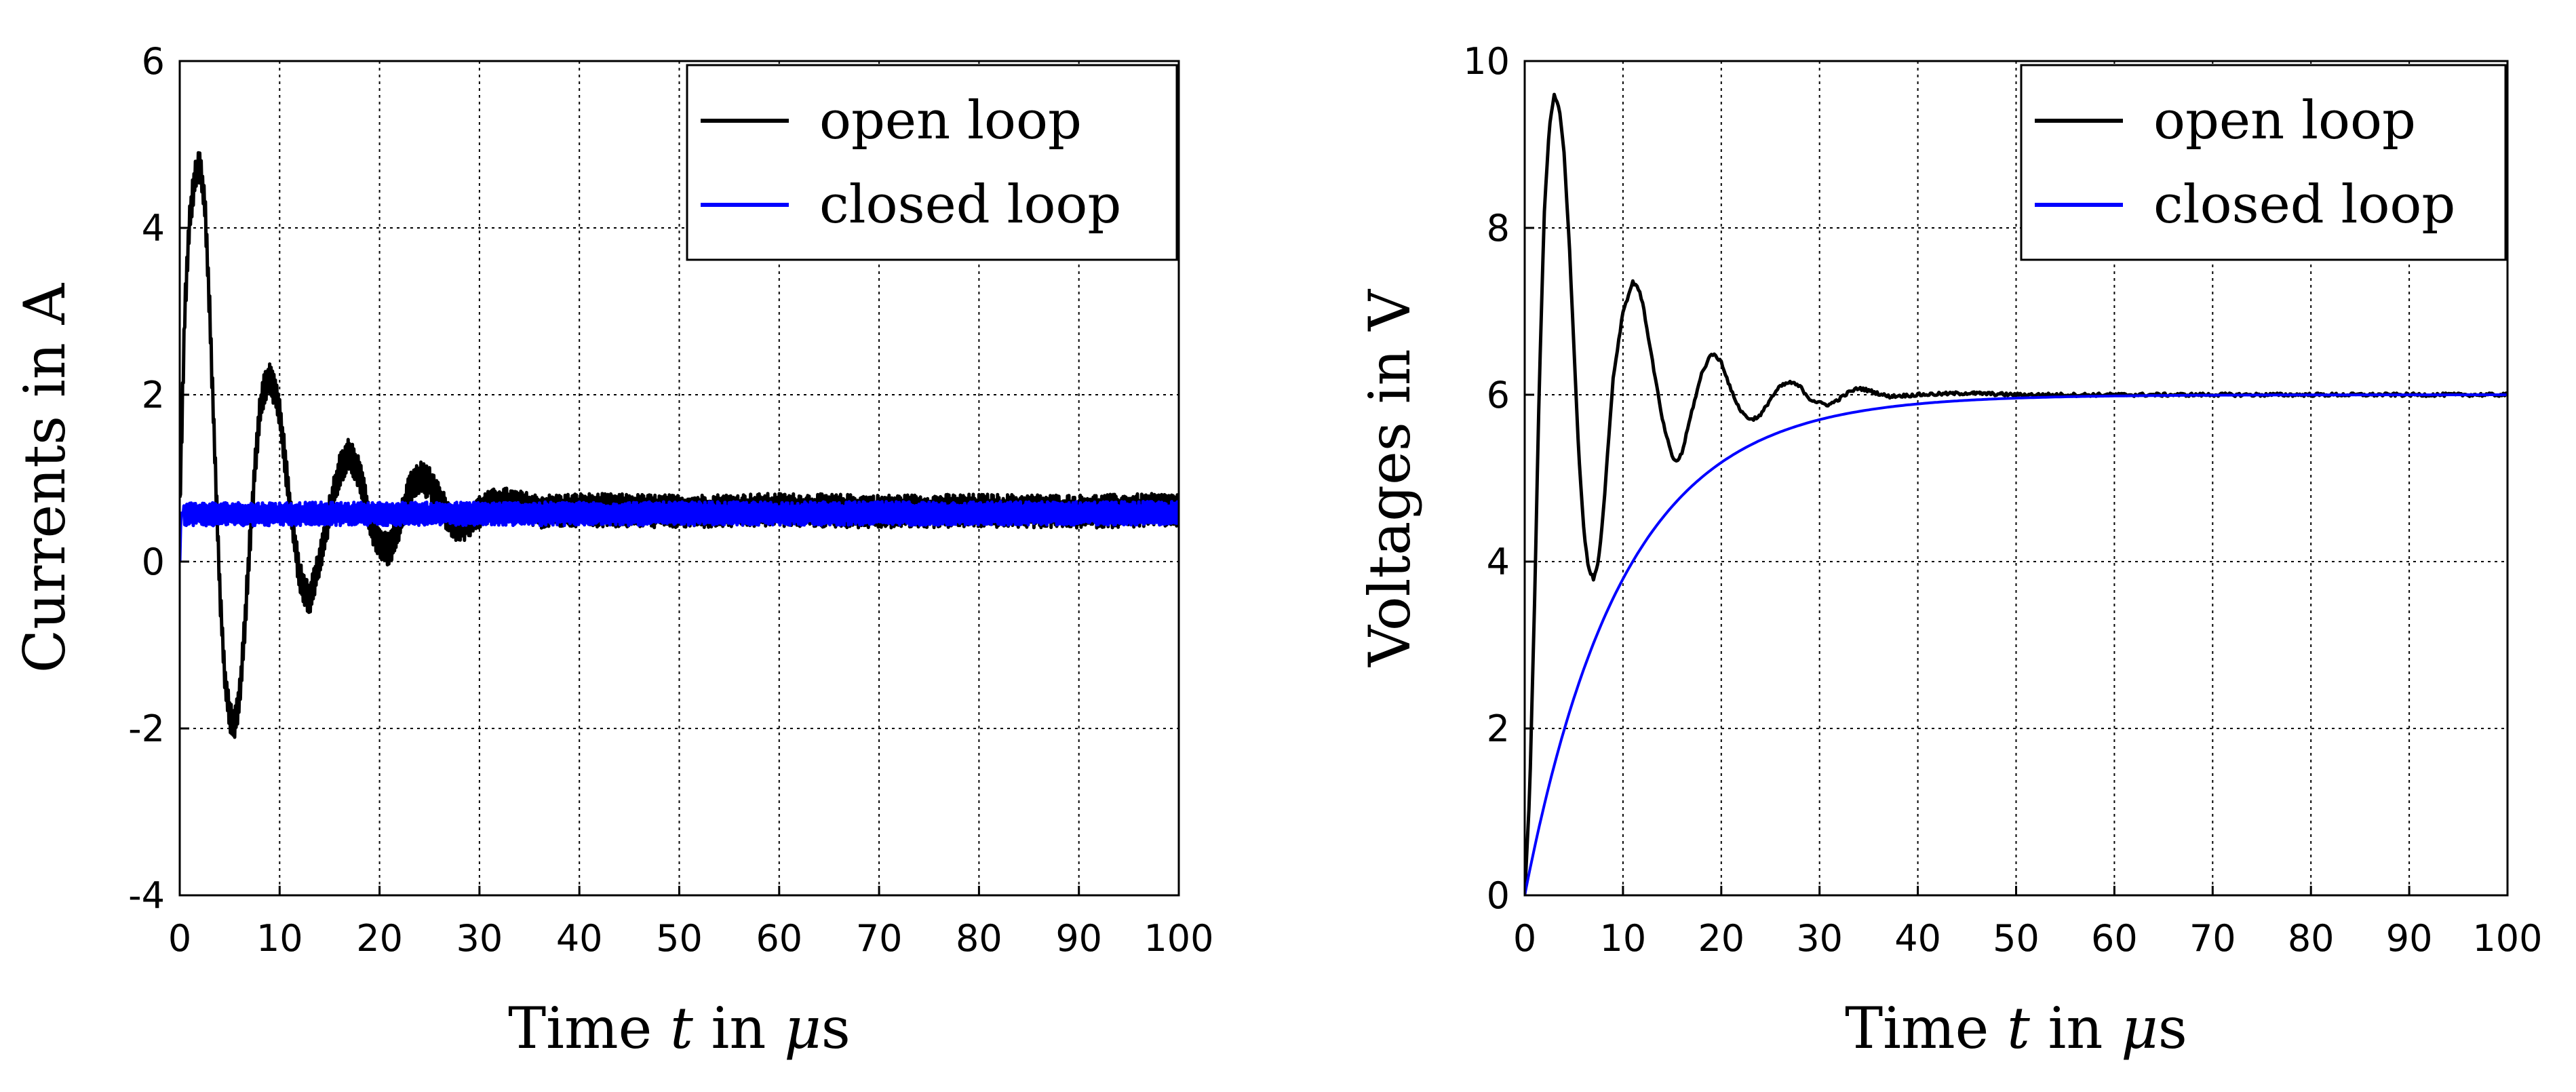  What do you see at coordinates (146, 895) in the screenshot?
I see `y-tick-label: -4` at bounding box center [146, 895].